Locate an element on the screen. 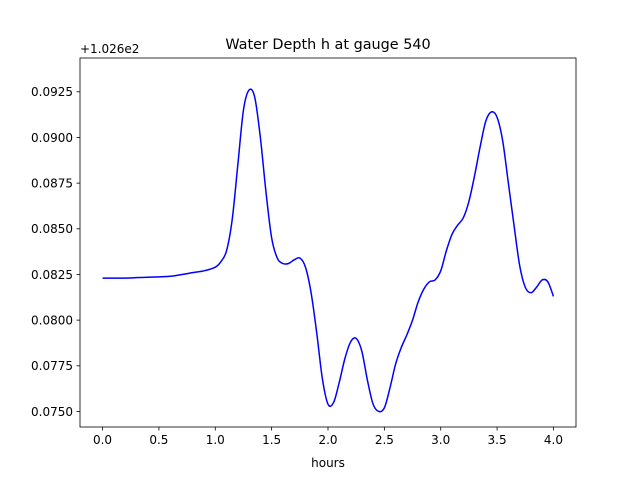  x-tick-label: 0.5 is located at coordinates (158, 440).